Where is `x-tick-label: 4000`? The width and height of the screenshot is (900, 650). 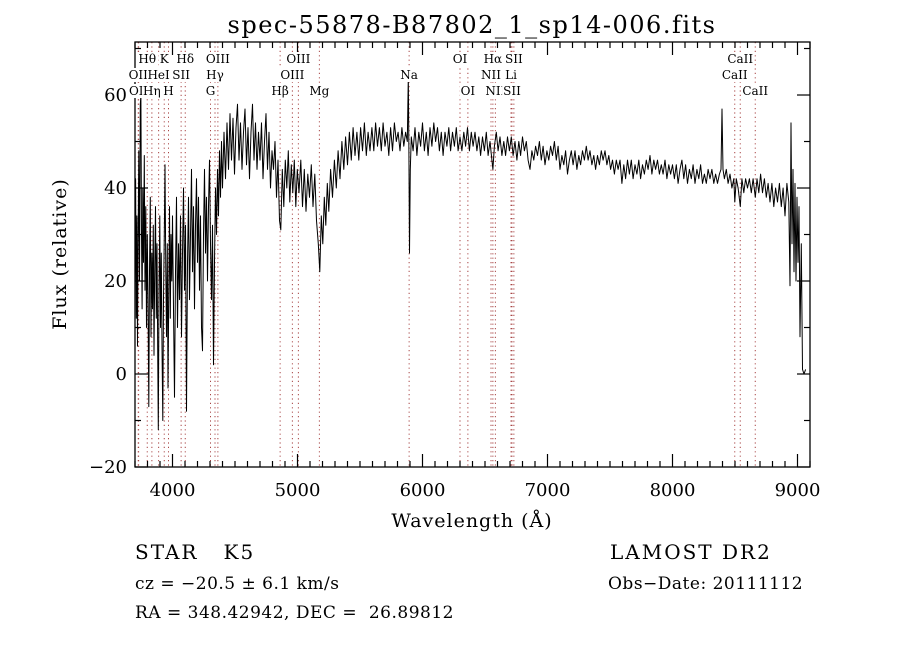 x-tick-label: 4000 is located at coordinates (173, 490).